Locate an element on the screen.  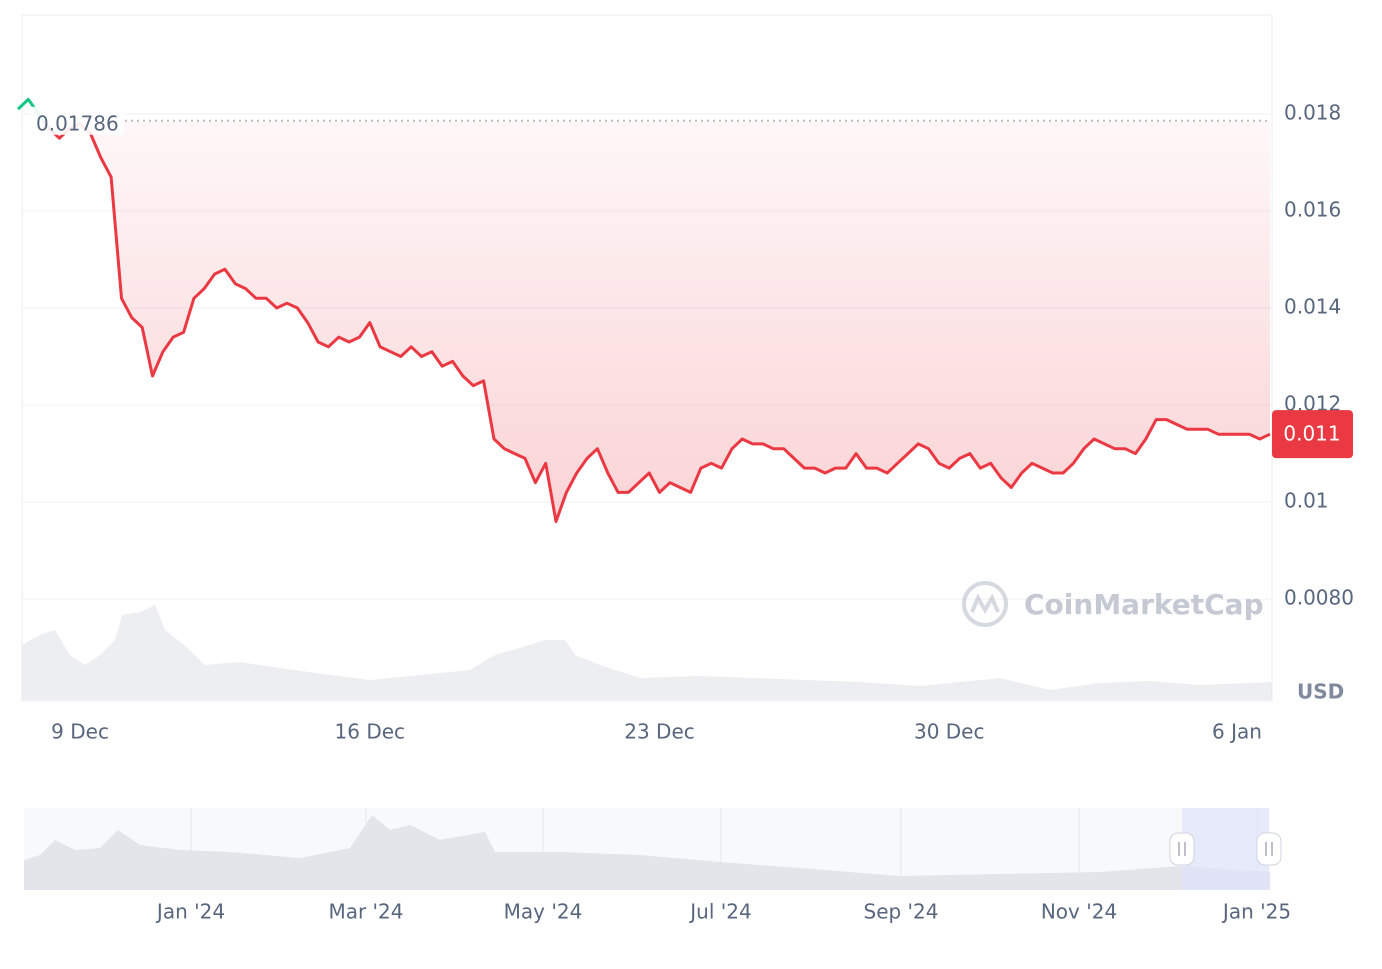
y-tick-label: 0.018 is located at coordinates (1312, 112).